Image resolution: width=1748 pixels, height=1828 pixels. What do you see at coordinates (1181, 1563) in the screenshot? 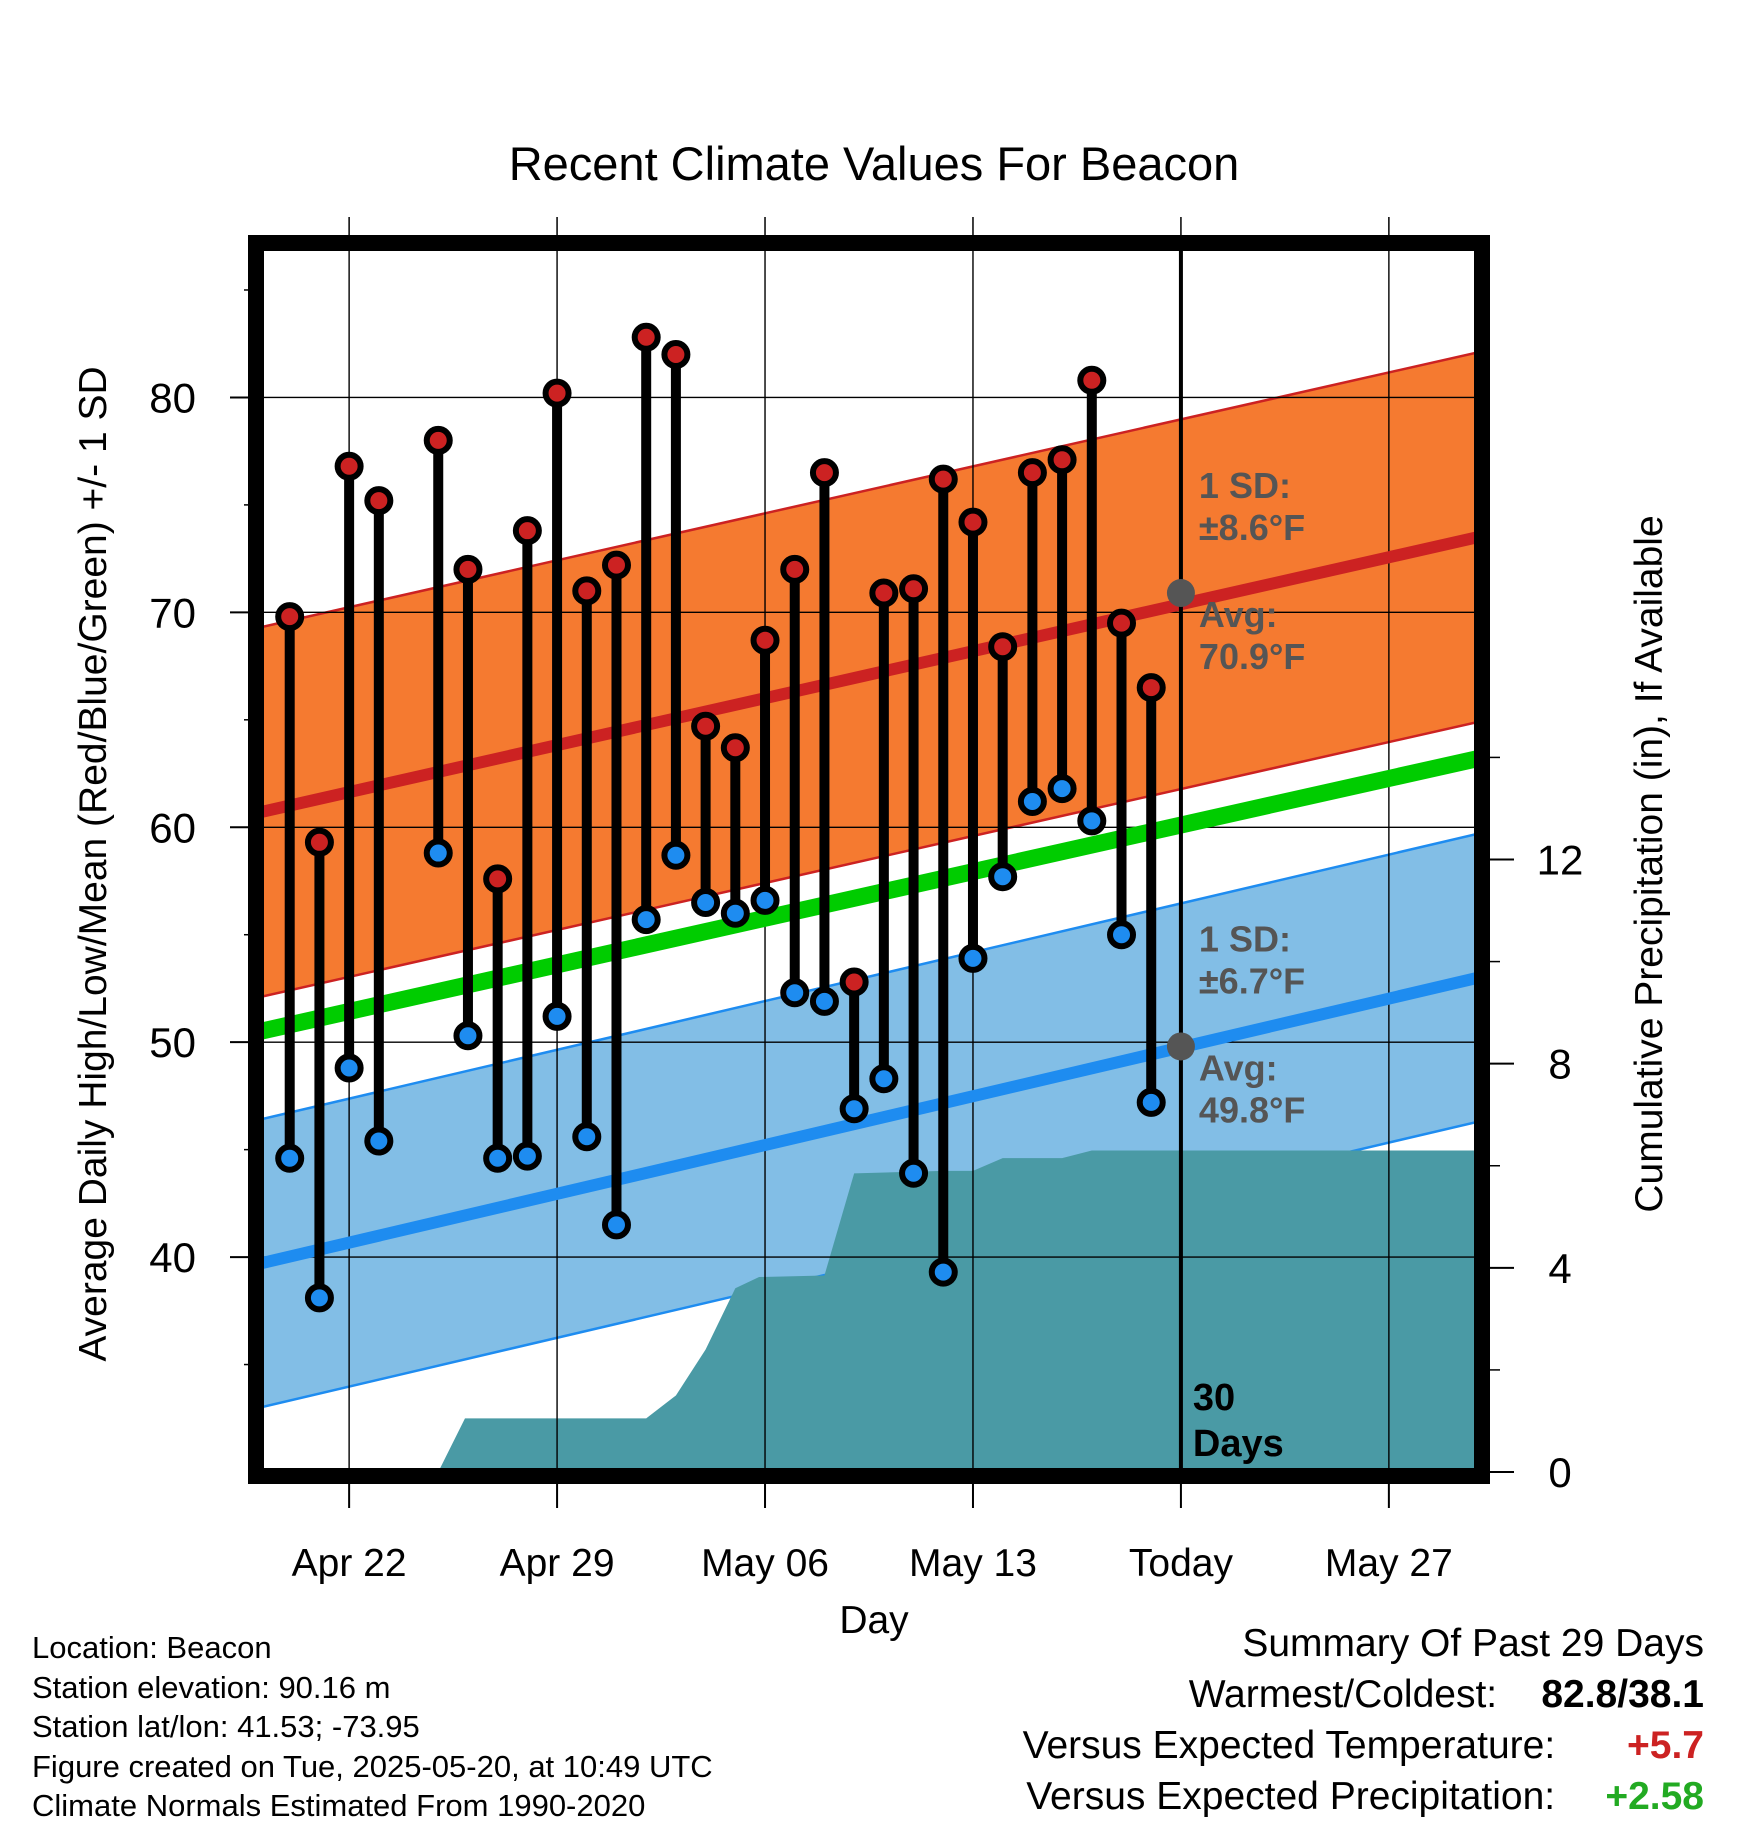
I see `x-tick-label: Today` at bounding box center [1181, 1563].